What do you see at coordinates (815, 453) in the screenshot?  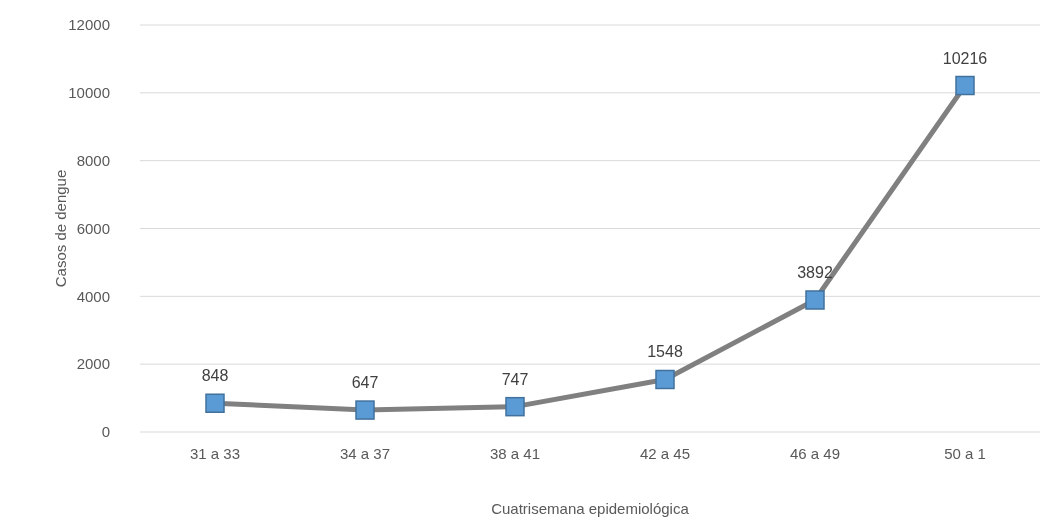 I see `x-tick-label: 46 a 49` at bounding box center [815, 453].